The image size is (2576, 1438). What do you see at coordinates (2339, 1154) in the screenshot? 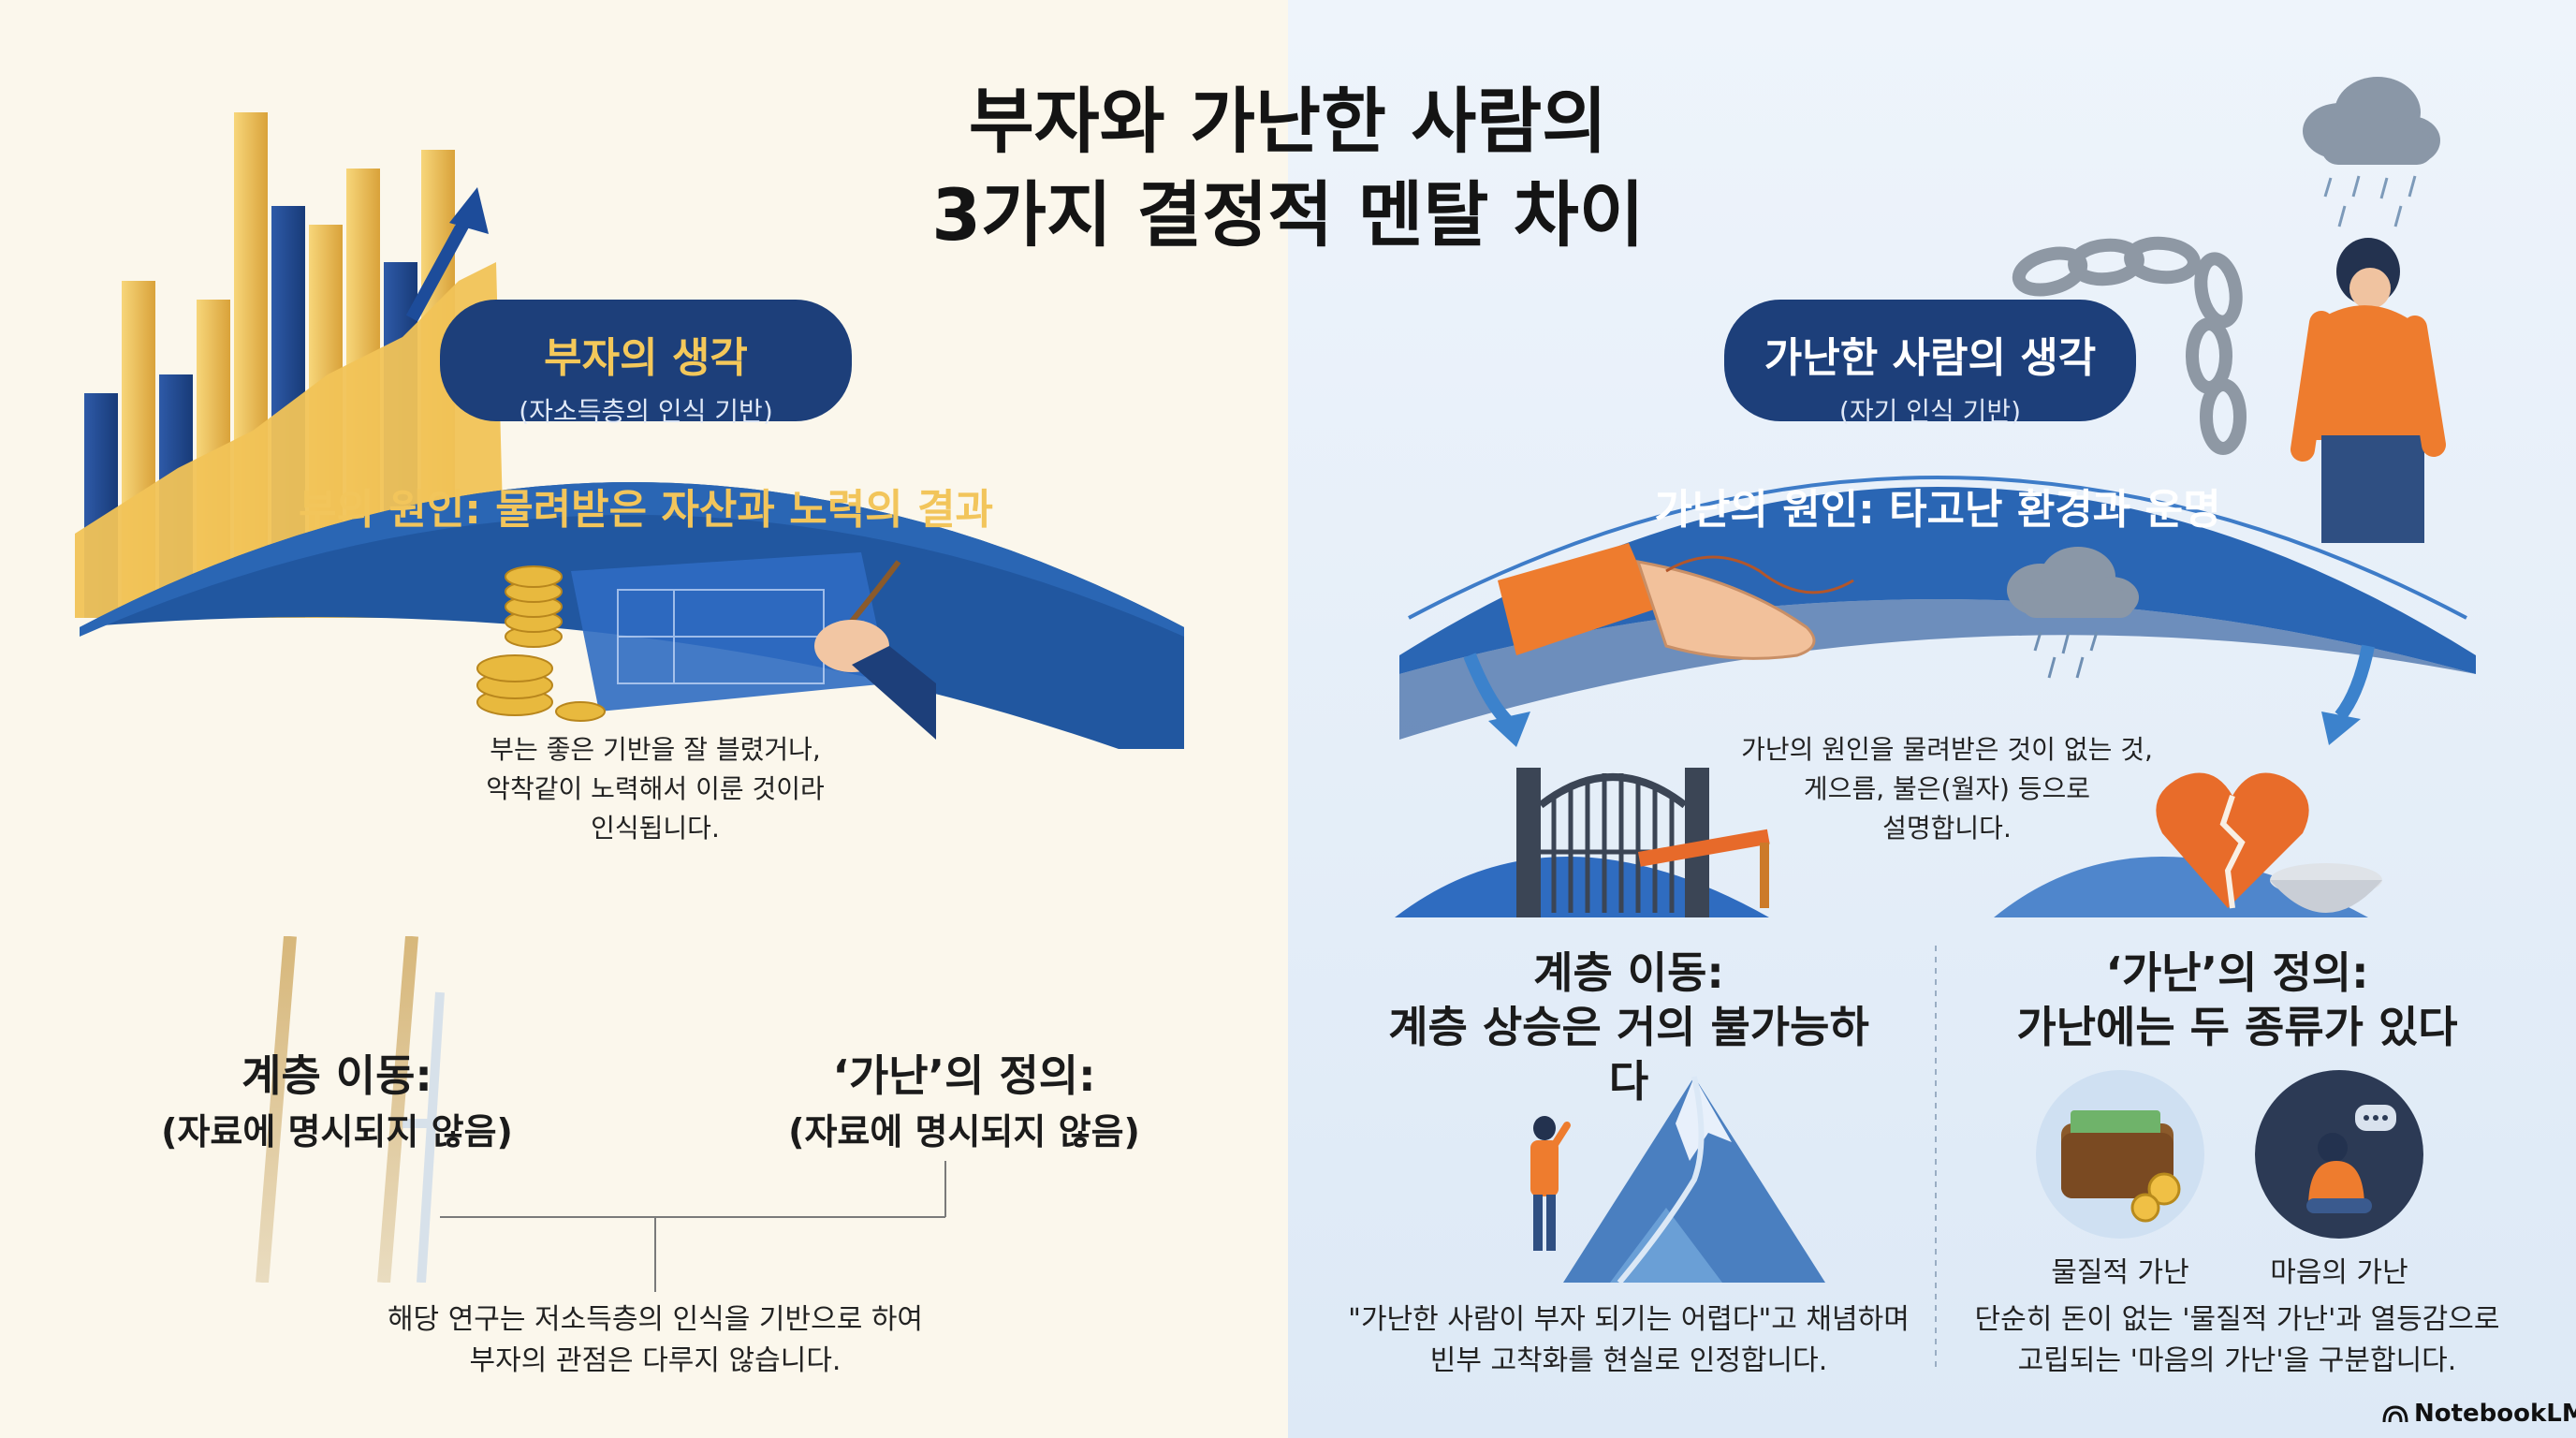
I see `lonely-person-icon` at bounding box center [2339, 1154].